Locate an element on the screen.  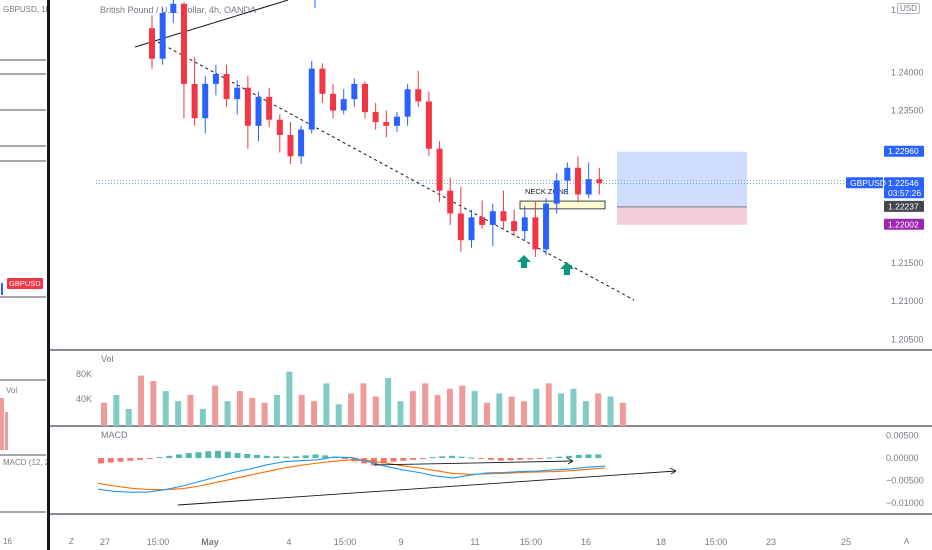
time-axis: 27 15:00 May 4 15:00 9 11 15:00 16 18 15:00 23 25 is located at coordinates (475, 542).